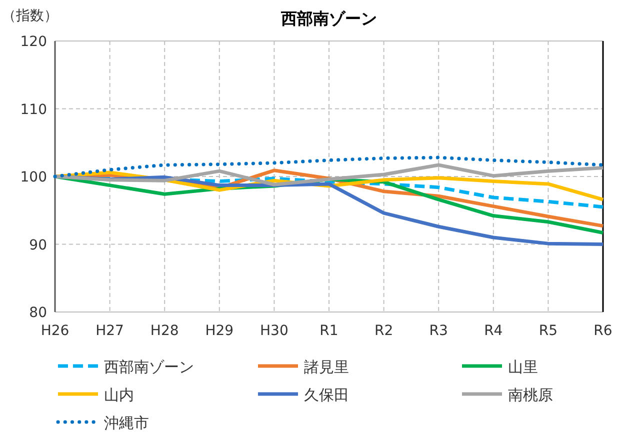 This screenshot has width=629, height=432. Describe the element at coordinates (493, 331) in the screenshot. I see `x-tick-label: R4` at that location.